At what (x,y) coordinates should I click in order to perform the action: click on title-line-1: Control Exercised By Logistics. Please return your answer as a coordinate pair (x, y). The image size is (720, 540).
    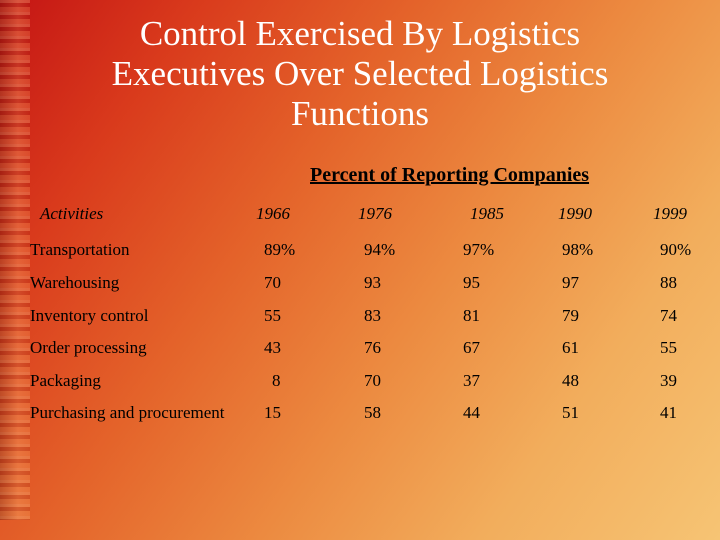
    Looking at the image, I should click on (360, 33).